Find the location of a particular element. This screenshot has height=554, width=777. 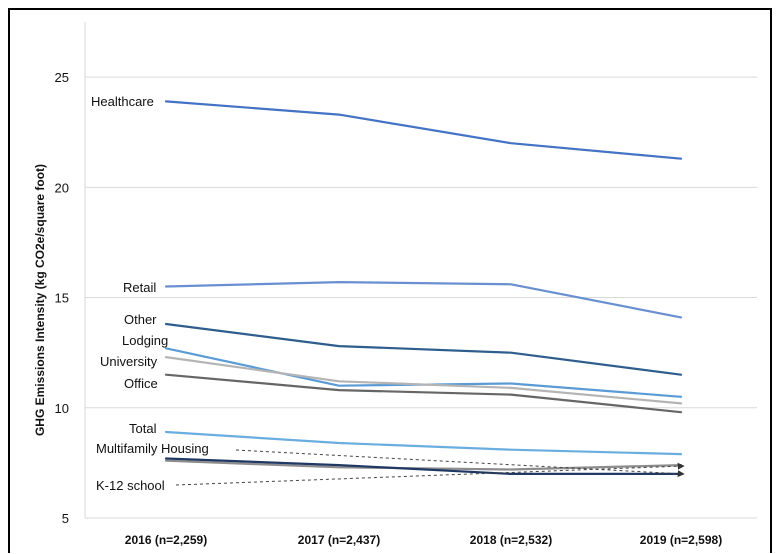

leader-k-12-school is located at coordinates (430, 474).